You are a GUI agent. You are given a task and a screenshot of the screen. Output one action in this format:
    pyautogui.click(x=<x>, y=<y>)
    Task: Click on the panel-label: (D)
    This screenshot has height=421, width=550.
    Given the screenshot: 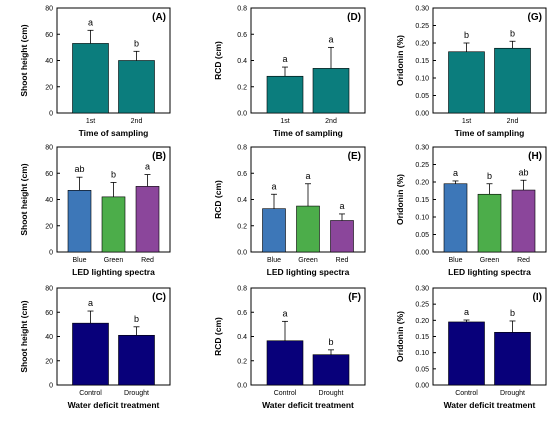 What is the action you would take?
    pyautogui.click(x=354, y=17)
    